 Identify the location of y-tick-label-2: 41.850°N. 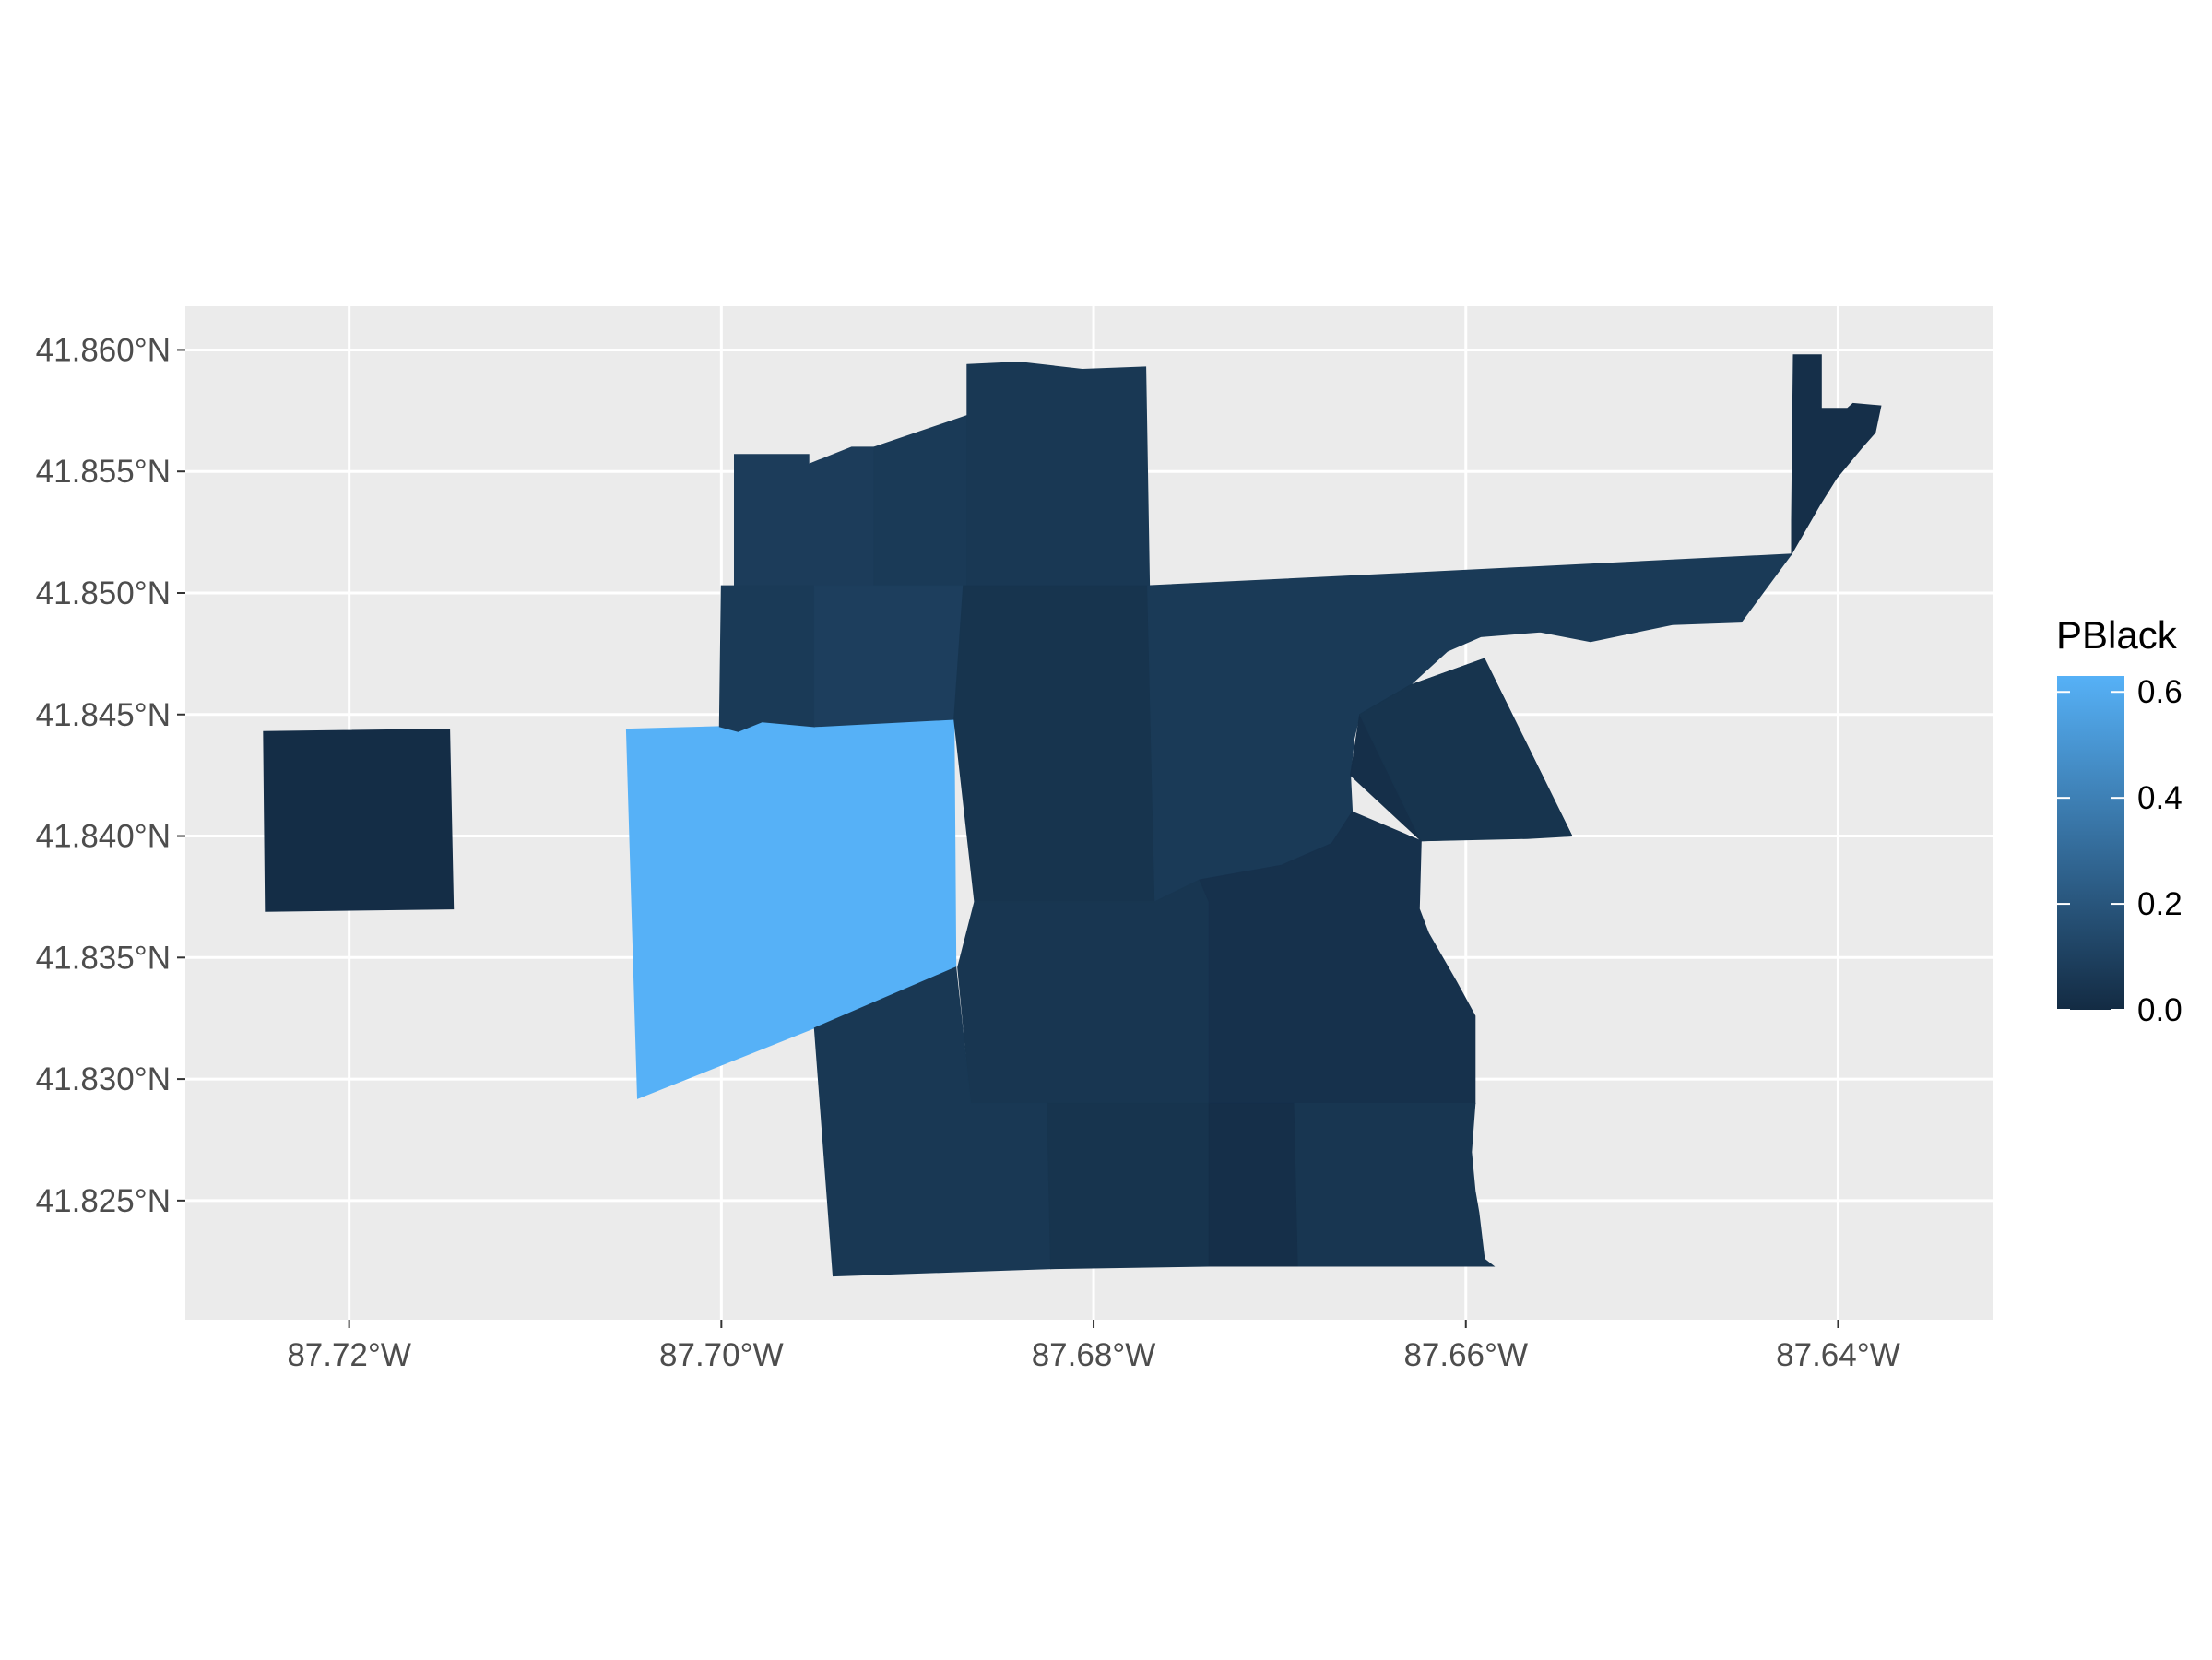
(104, 593).